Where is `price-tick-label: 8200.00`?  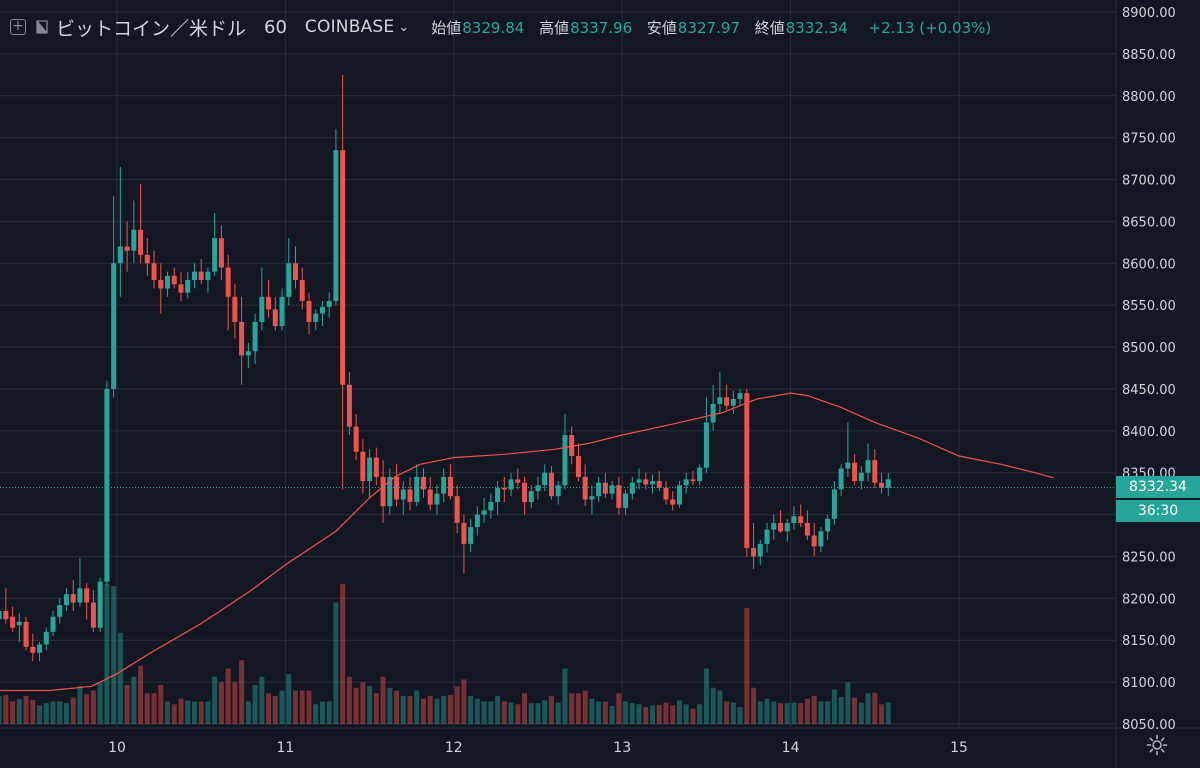 price-tick-label: 8200.00 is located at coordinates (1149, 599).